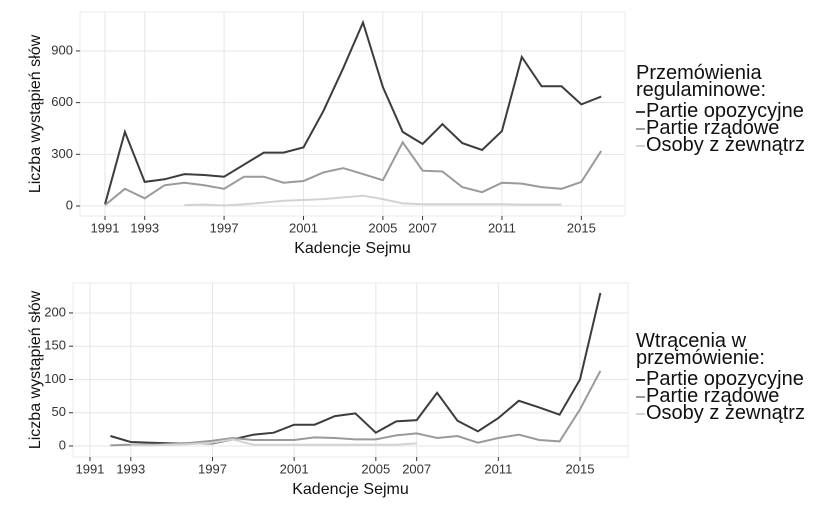 This screenshot has width=833, height=526. Describe the element at coordinates (62, 153) in the screenshot. I see `y-tick-label: 300` at that location.